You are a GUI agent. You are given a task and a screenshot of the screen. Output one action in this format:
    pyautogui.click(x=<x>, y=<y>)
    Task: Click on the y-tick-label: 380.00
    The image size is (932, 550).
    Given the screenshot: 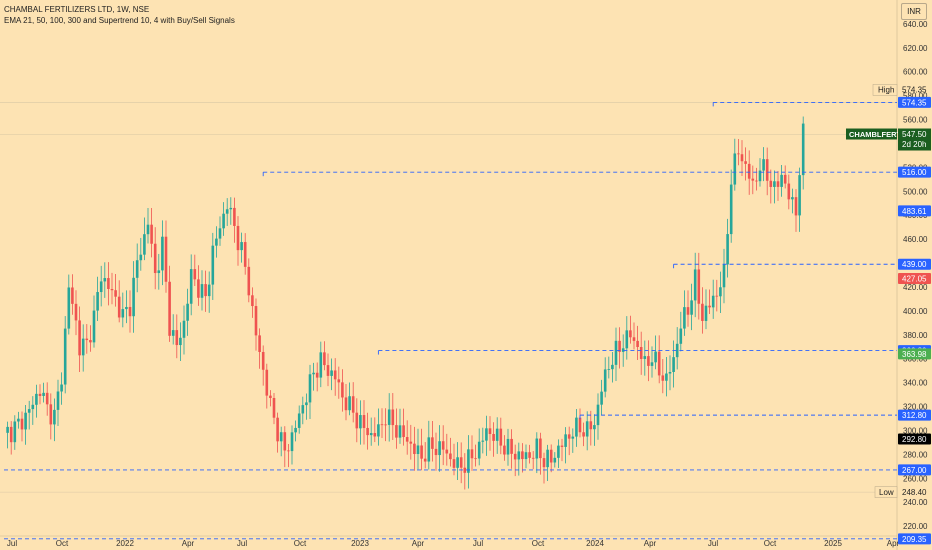 What is the action you would take?
    pyautogui.click(x=915, y=335)
    